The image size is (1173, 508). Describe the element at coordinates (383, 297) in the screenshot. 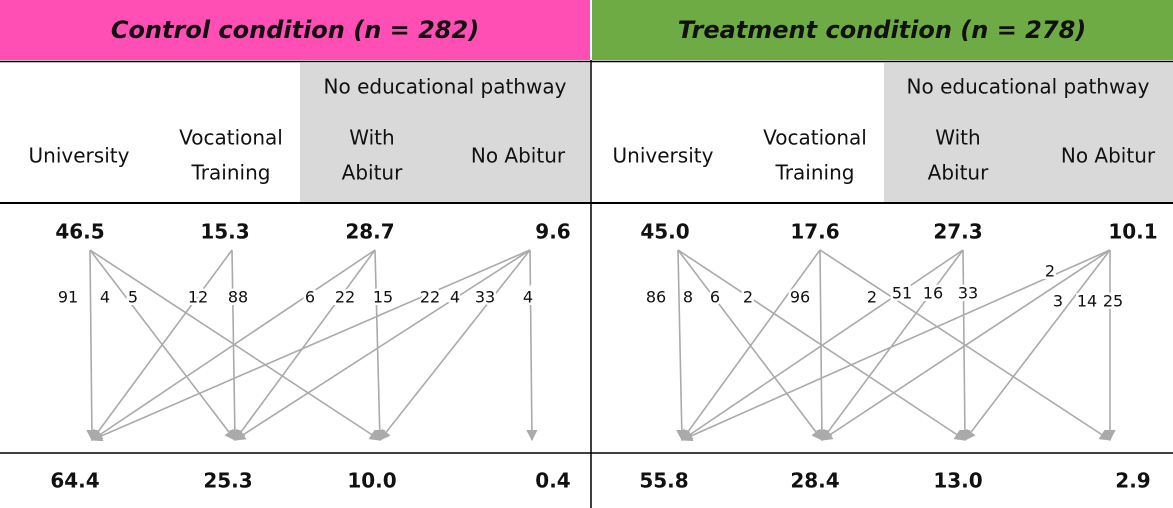

I see `flow-label: 15` at that location.